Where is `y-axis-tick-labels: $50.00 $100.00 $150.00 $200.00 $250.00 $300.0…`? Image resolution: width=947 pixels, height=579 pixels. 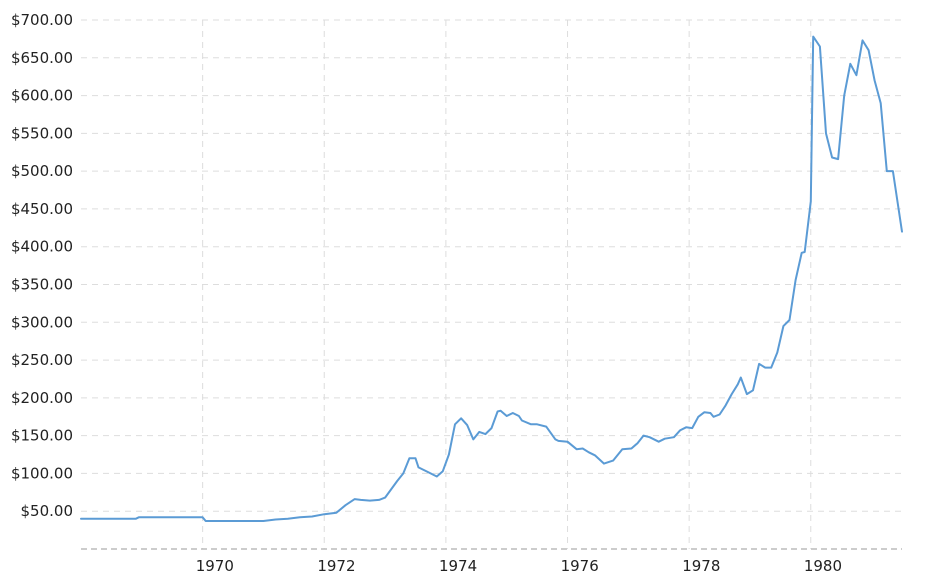
y-axis-tick-labels: $50.00 $100.00 $150.00 $200.00 $250.00 $300.0… is located at coordinates (42, 265).